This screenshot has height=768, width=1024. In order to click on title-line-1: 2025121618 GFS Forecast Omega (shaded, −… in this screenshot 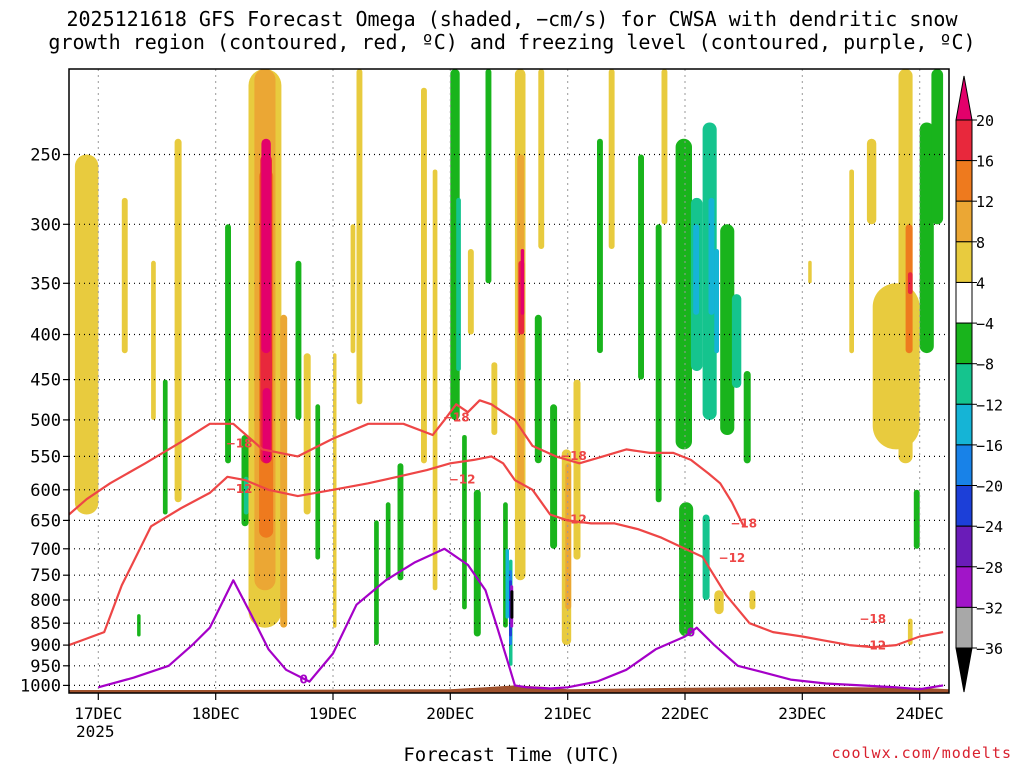, I will do `click(512, 19)`.